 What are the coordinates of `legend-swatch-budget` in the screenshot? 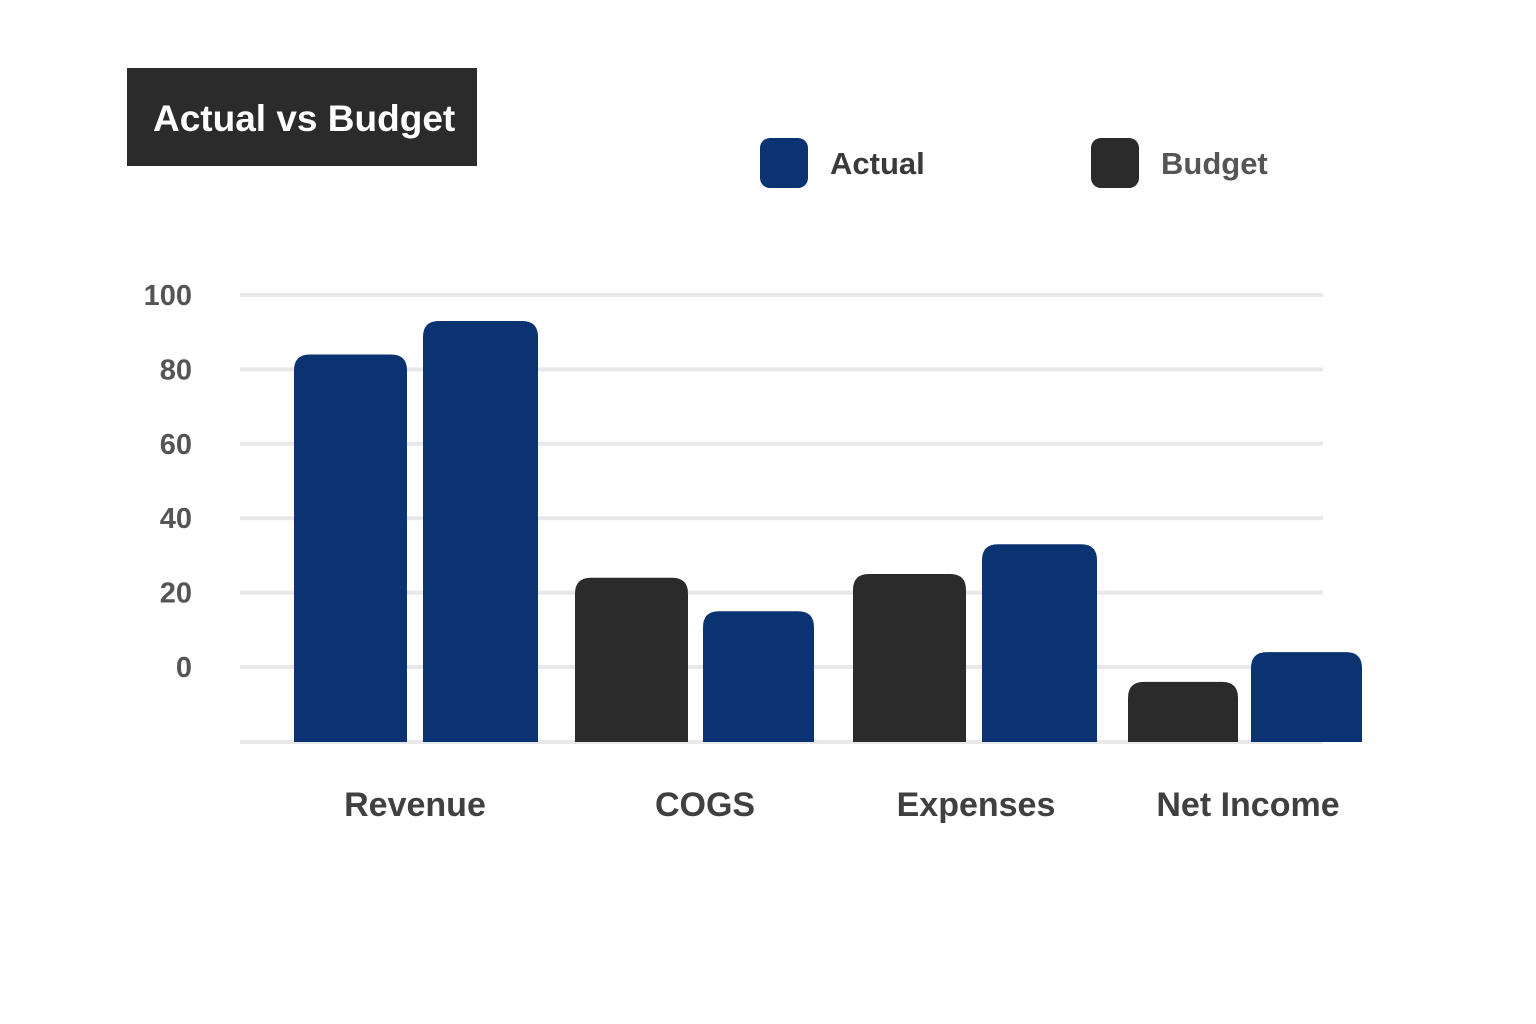 It's located at (1115, 163).